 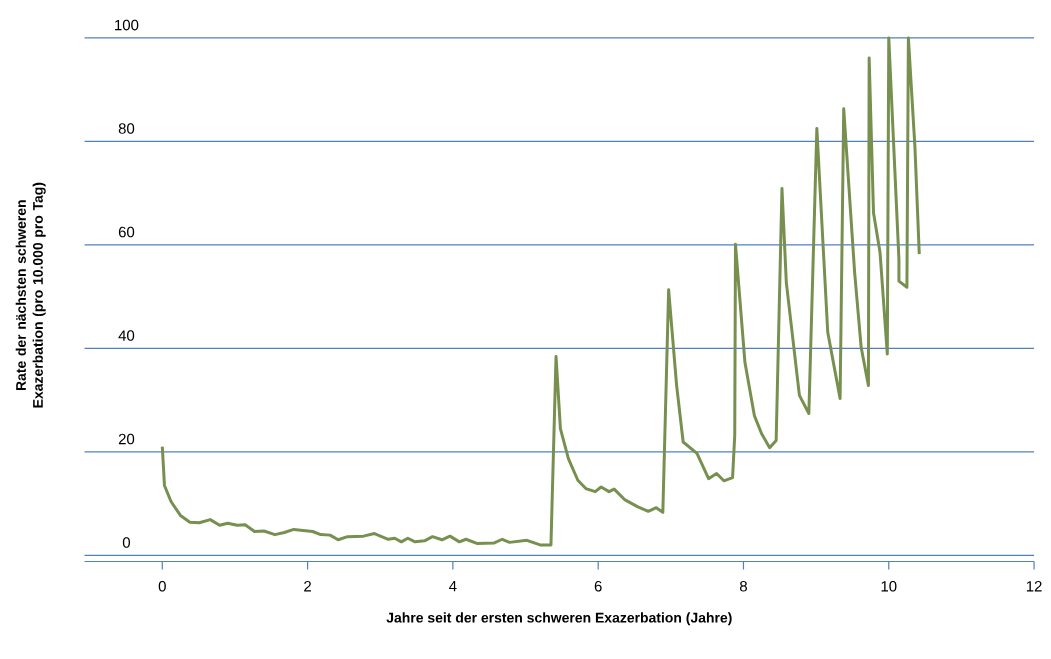 I want to click on x-tick-label: 8, so click(x=743, y=586).